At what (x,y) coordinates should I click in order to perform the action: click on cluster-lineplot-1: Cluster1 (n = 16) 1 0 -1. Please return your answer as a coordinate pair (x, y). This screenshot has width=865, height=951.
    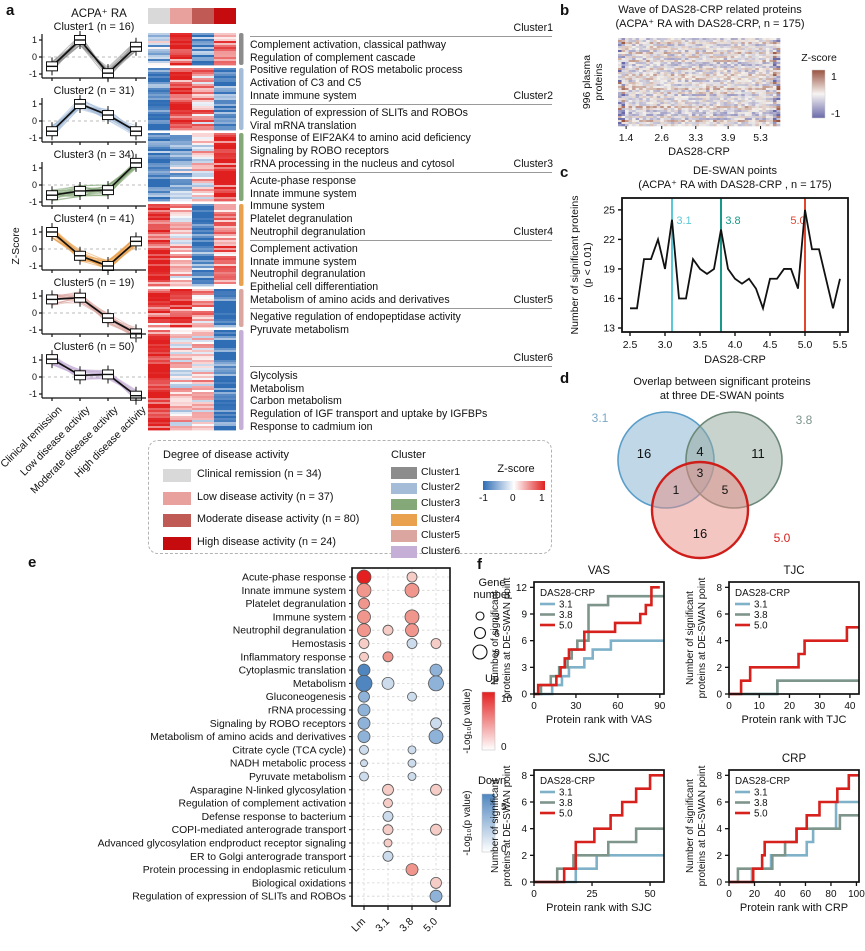
    Looking at the image, I should click on (87, 52).